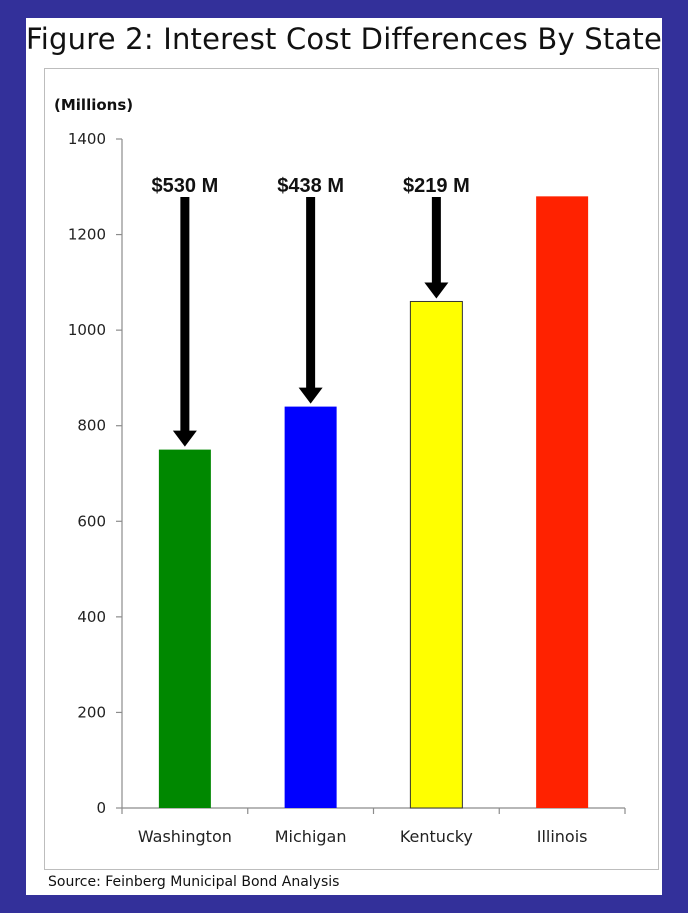  I want to click on x-tick-label: Michigan, so click(311, 836).